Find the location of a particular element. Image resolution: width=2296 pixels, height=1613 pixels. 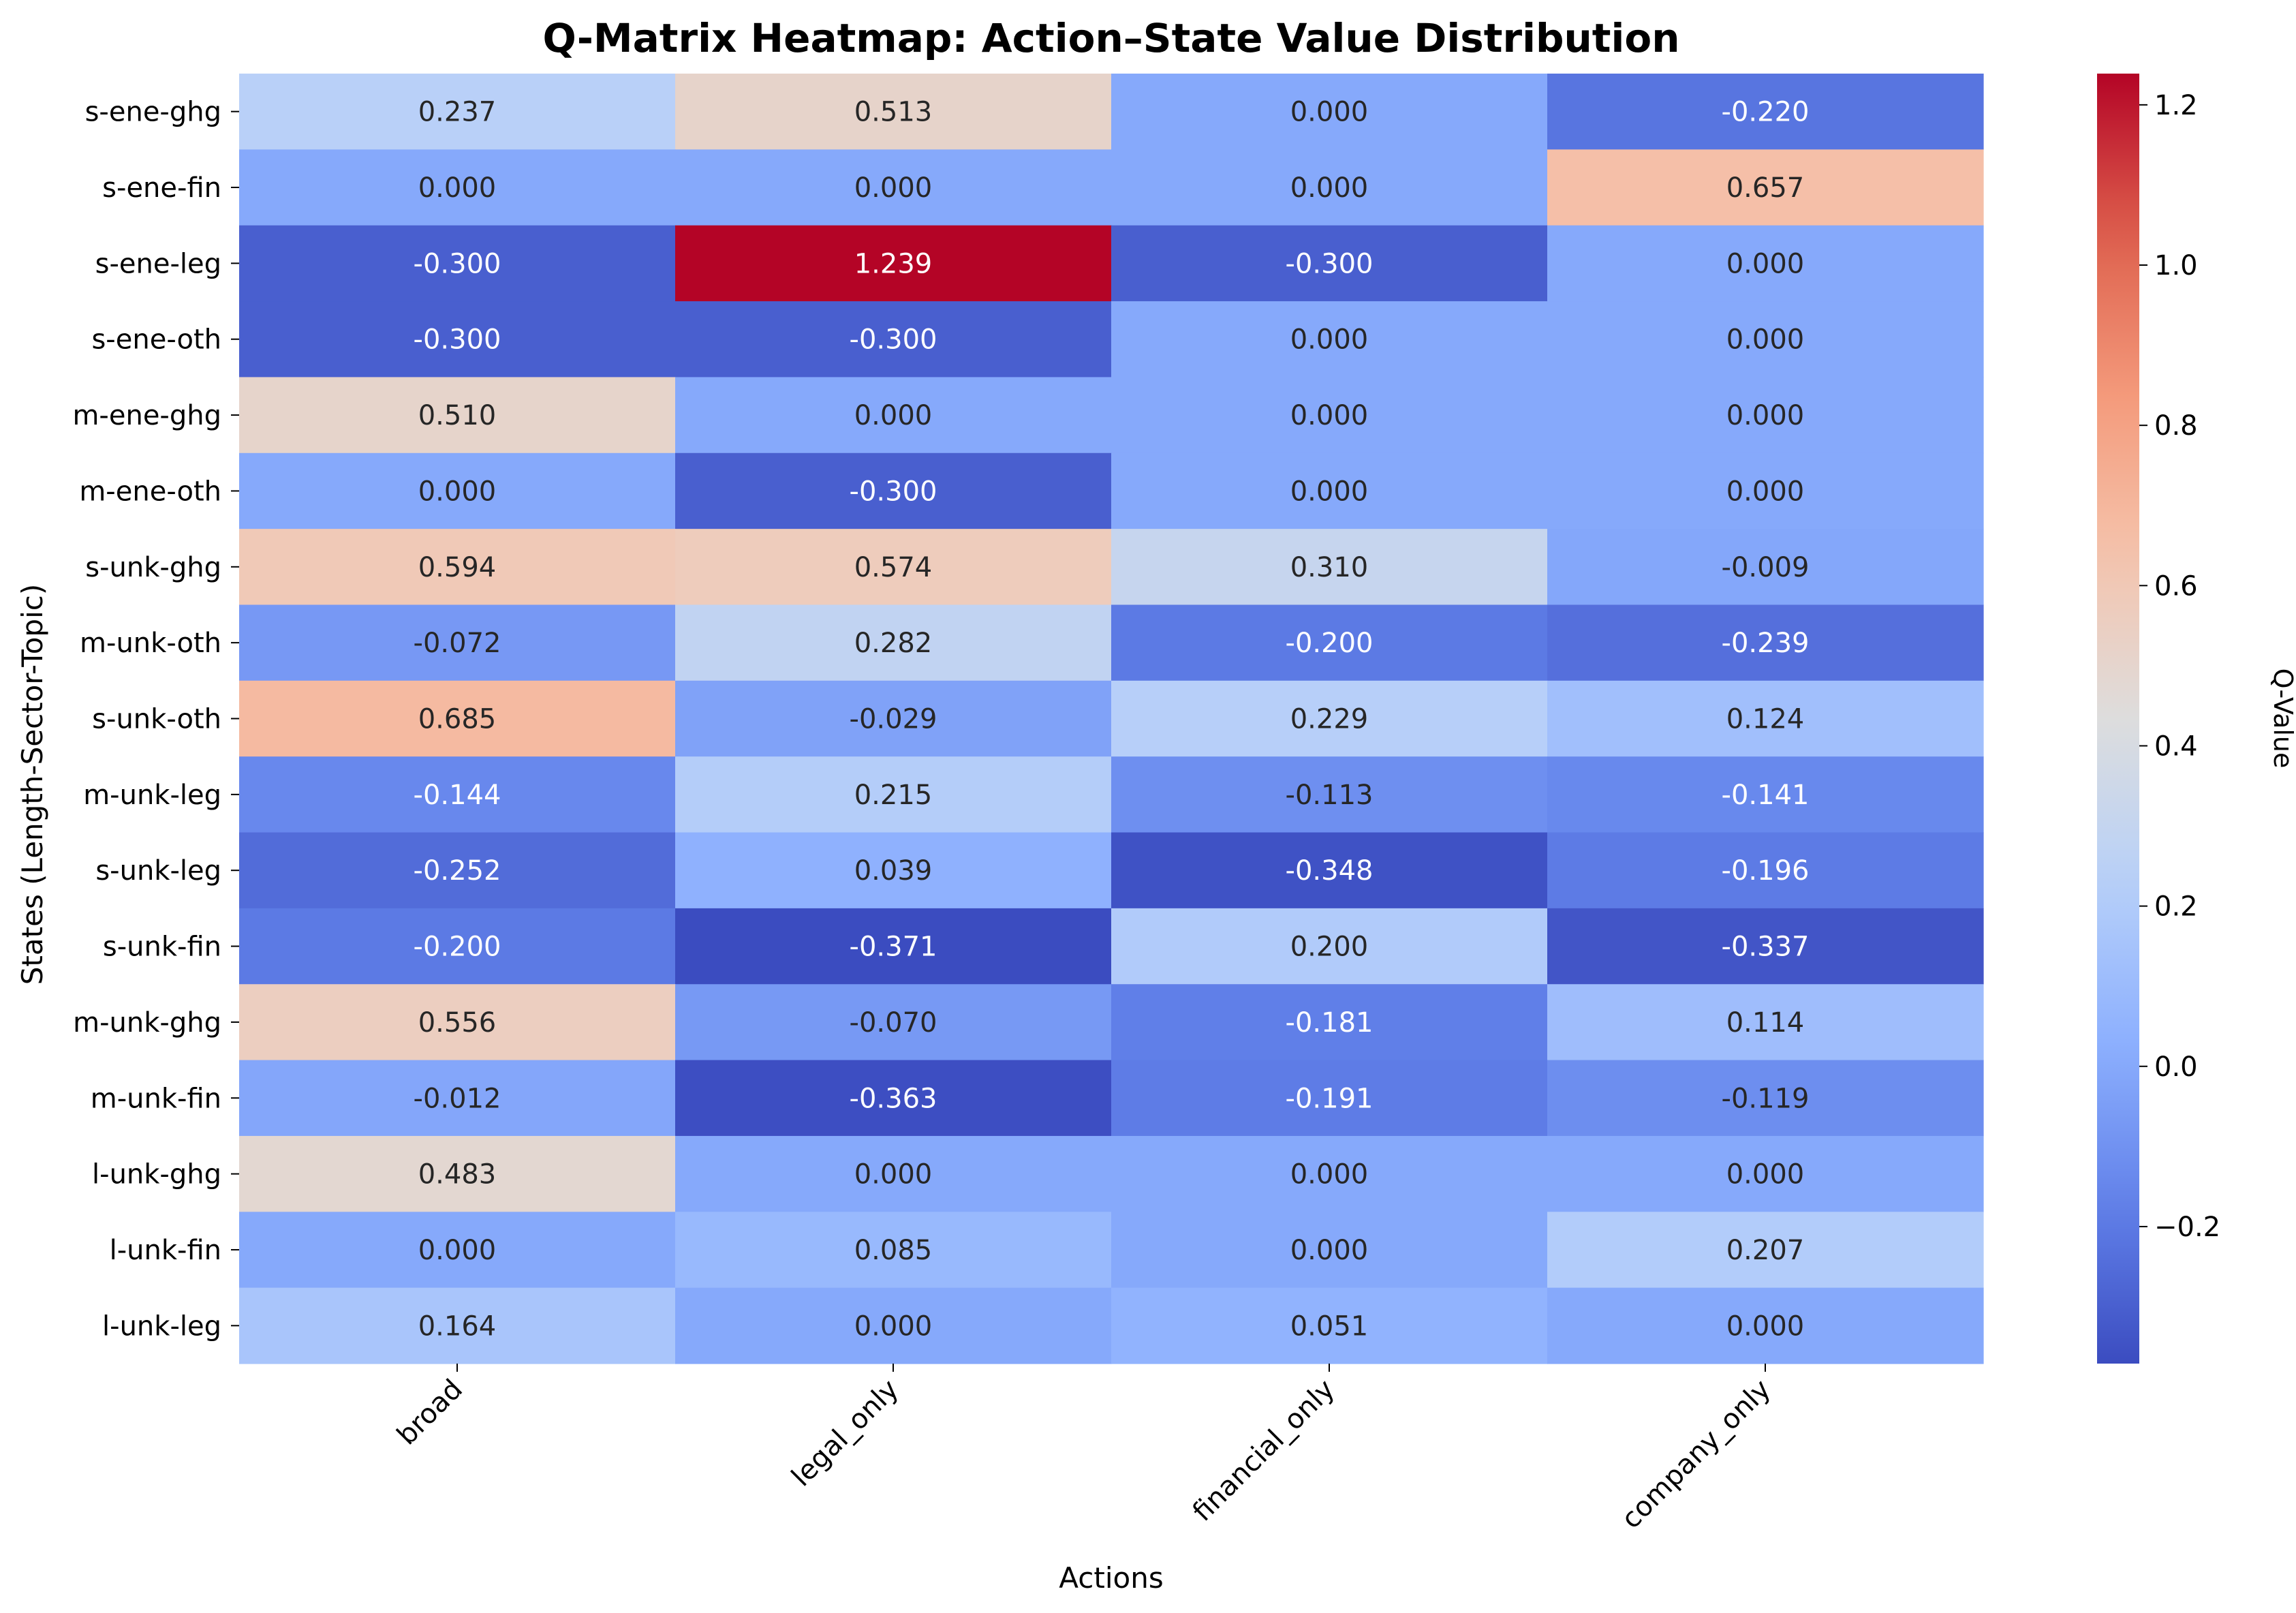

y-tick-label: l-unk-fin is located at coordinates (166, 1250).